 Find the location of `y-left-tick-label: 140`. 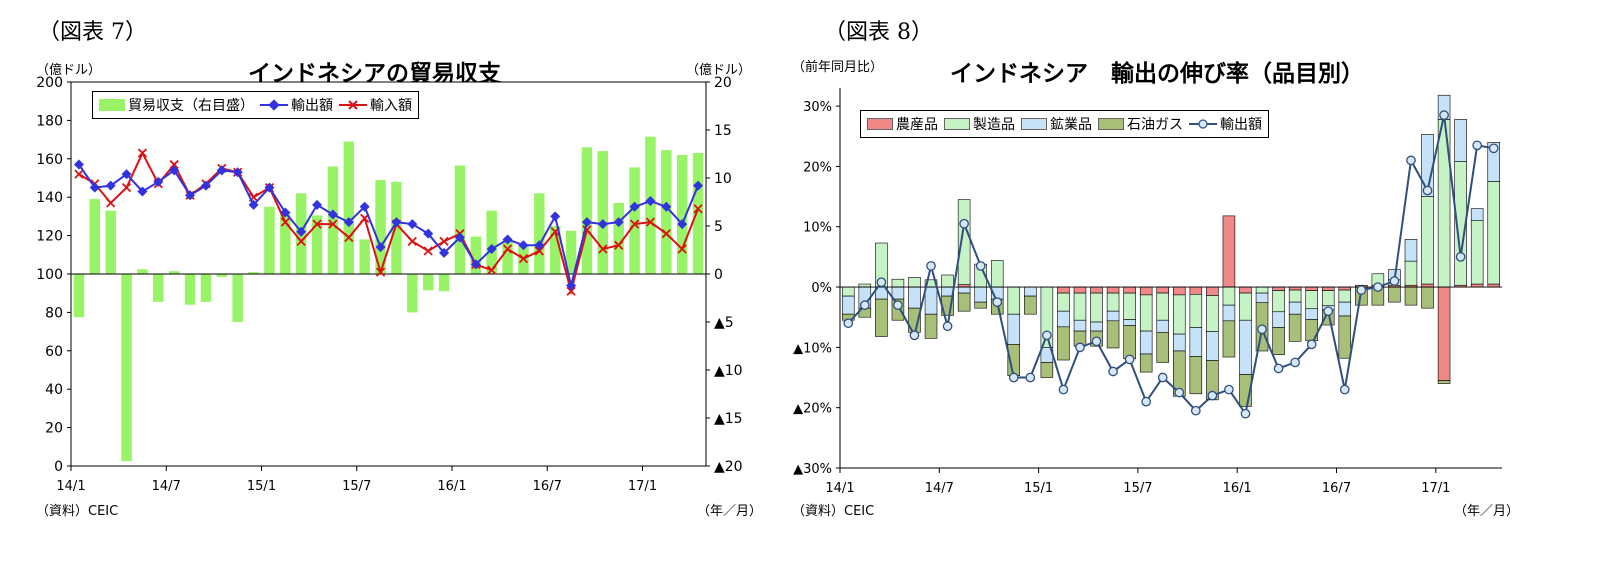

y-left-tick-label: 140 is located at coordinates (49, 198).